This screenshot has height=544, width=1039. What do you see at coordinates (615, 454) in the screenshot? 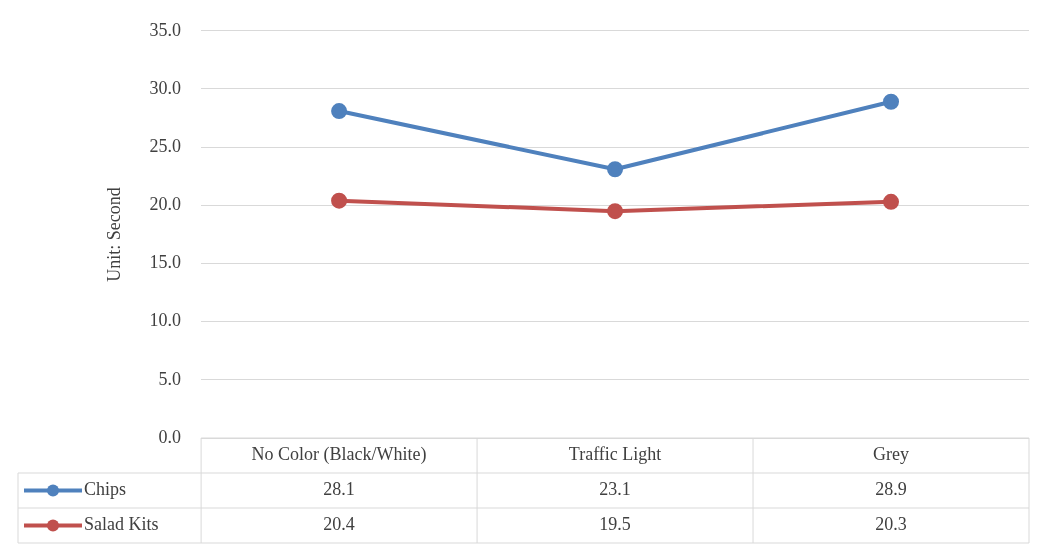
I see `x-tick-label: Traffic Light` at bounding box center [615, 454].